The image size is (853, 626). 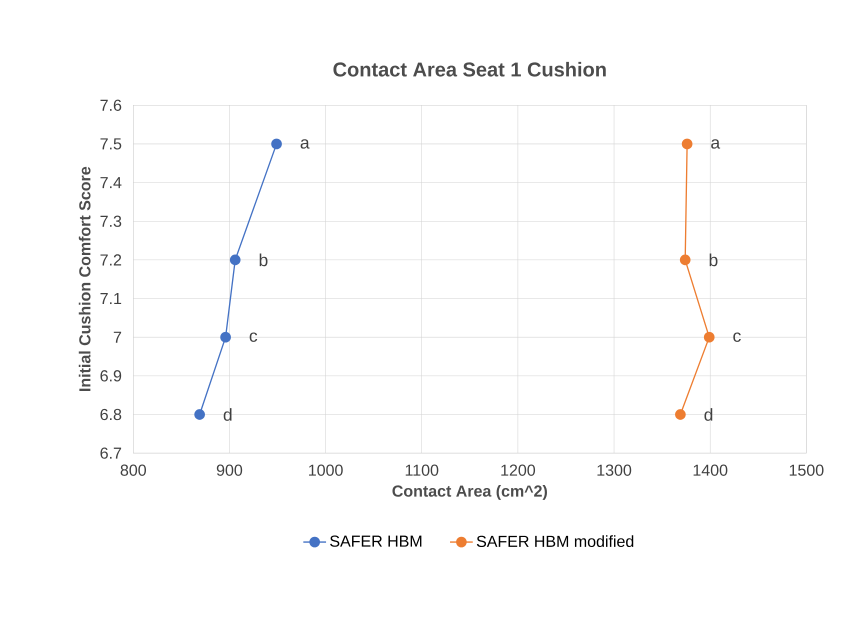 I want to click on x-tick-label: 1400, so click(x=711, y=470).